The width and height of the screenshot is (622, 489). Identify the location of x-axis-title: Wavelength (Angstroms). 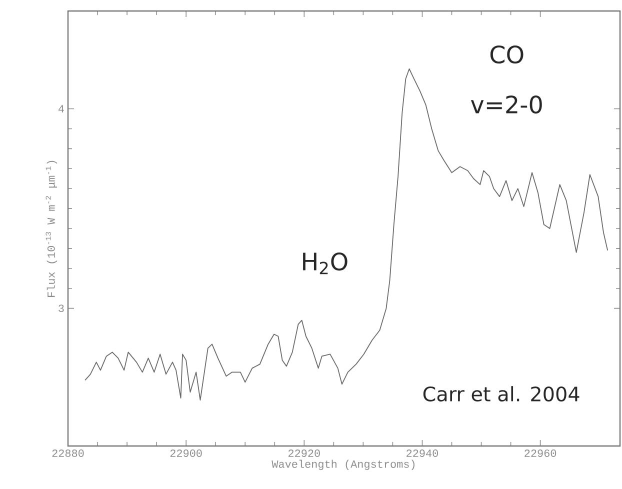
(343, 465).